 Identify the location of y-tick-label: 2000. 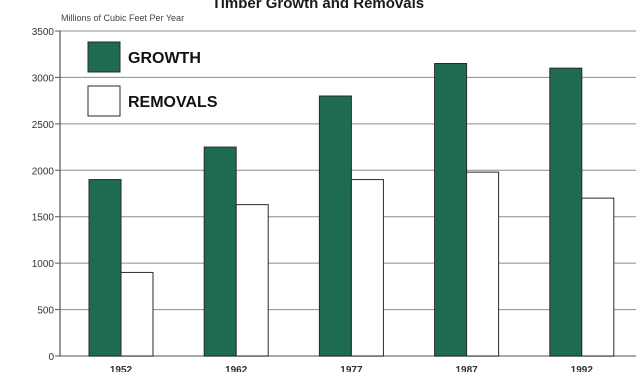
(43, 171).